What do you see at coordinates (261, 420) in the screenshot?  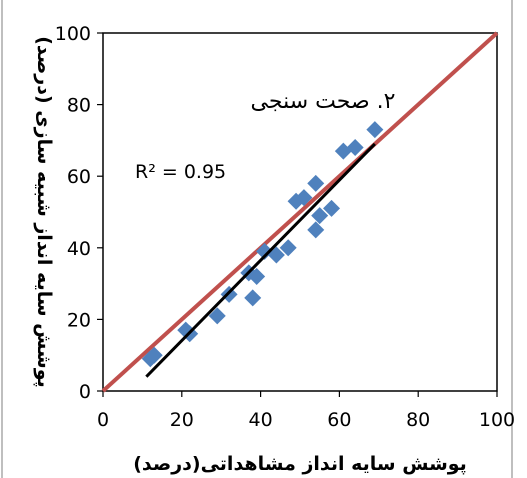 I see `x-tick-label: 40` at bounding box center [261, 420].